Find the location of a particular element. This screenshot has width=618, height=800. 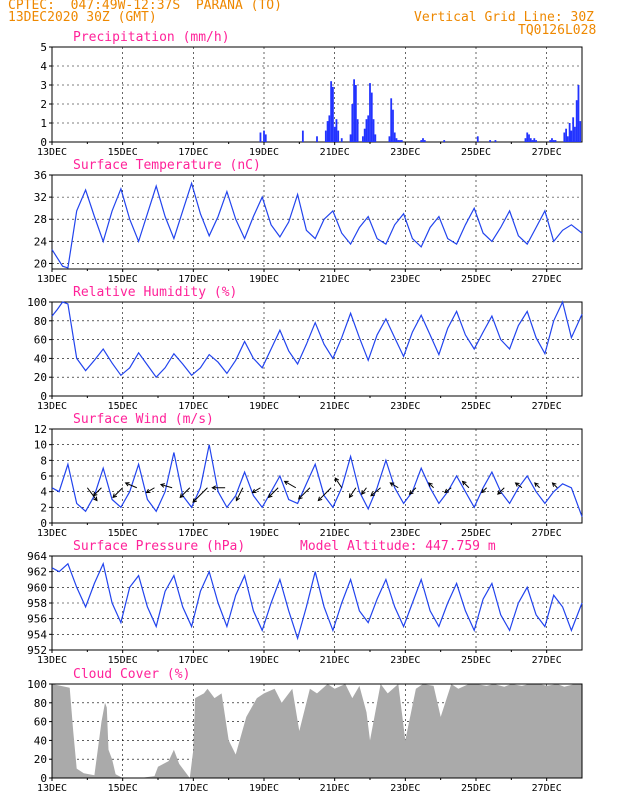

humidity-series-line is located at coordinates (317, 339).